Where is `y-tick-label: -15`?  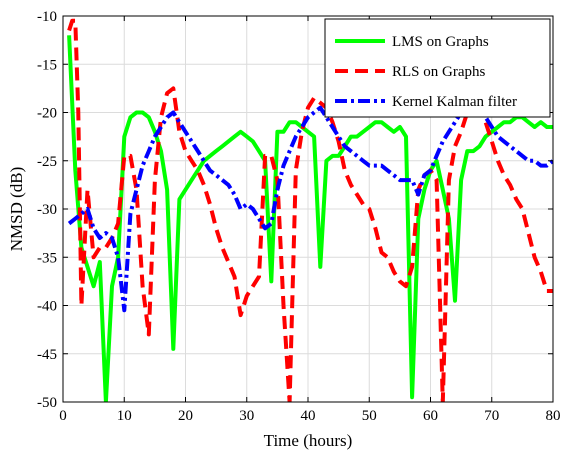 y-tick-label: -15 is located at coordinates (47, 65).